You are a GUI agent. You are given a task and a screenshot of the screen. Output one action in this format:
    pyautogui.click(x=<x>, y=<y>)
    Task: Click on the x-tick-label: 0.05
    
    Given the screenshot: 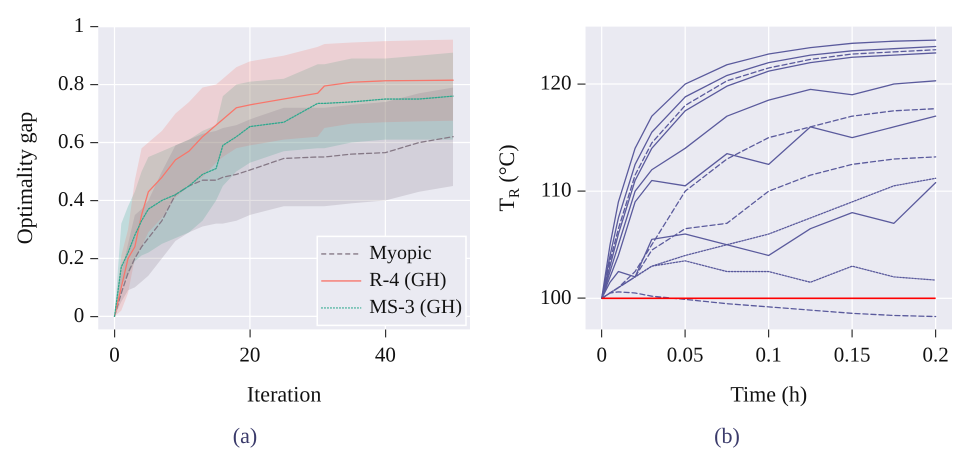 What is the action you would take?
    pyautogui.click(x=685, y=354)
    